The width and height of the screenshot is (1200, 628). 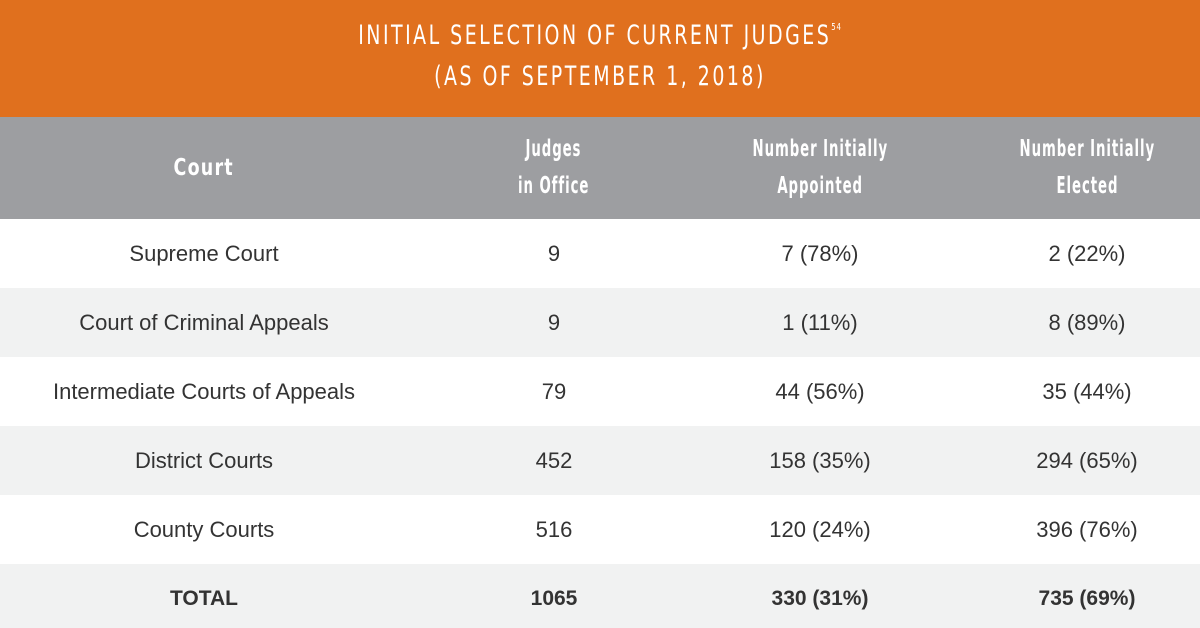 I want to click on cell-elected: 396 (76%), so click(x=1087, y=529).